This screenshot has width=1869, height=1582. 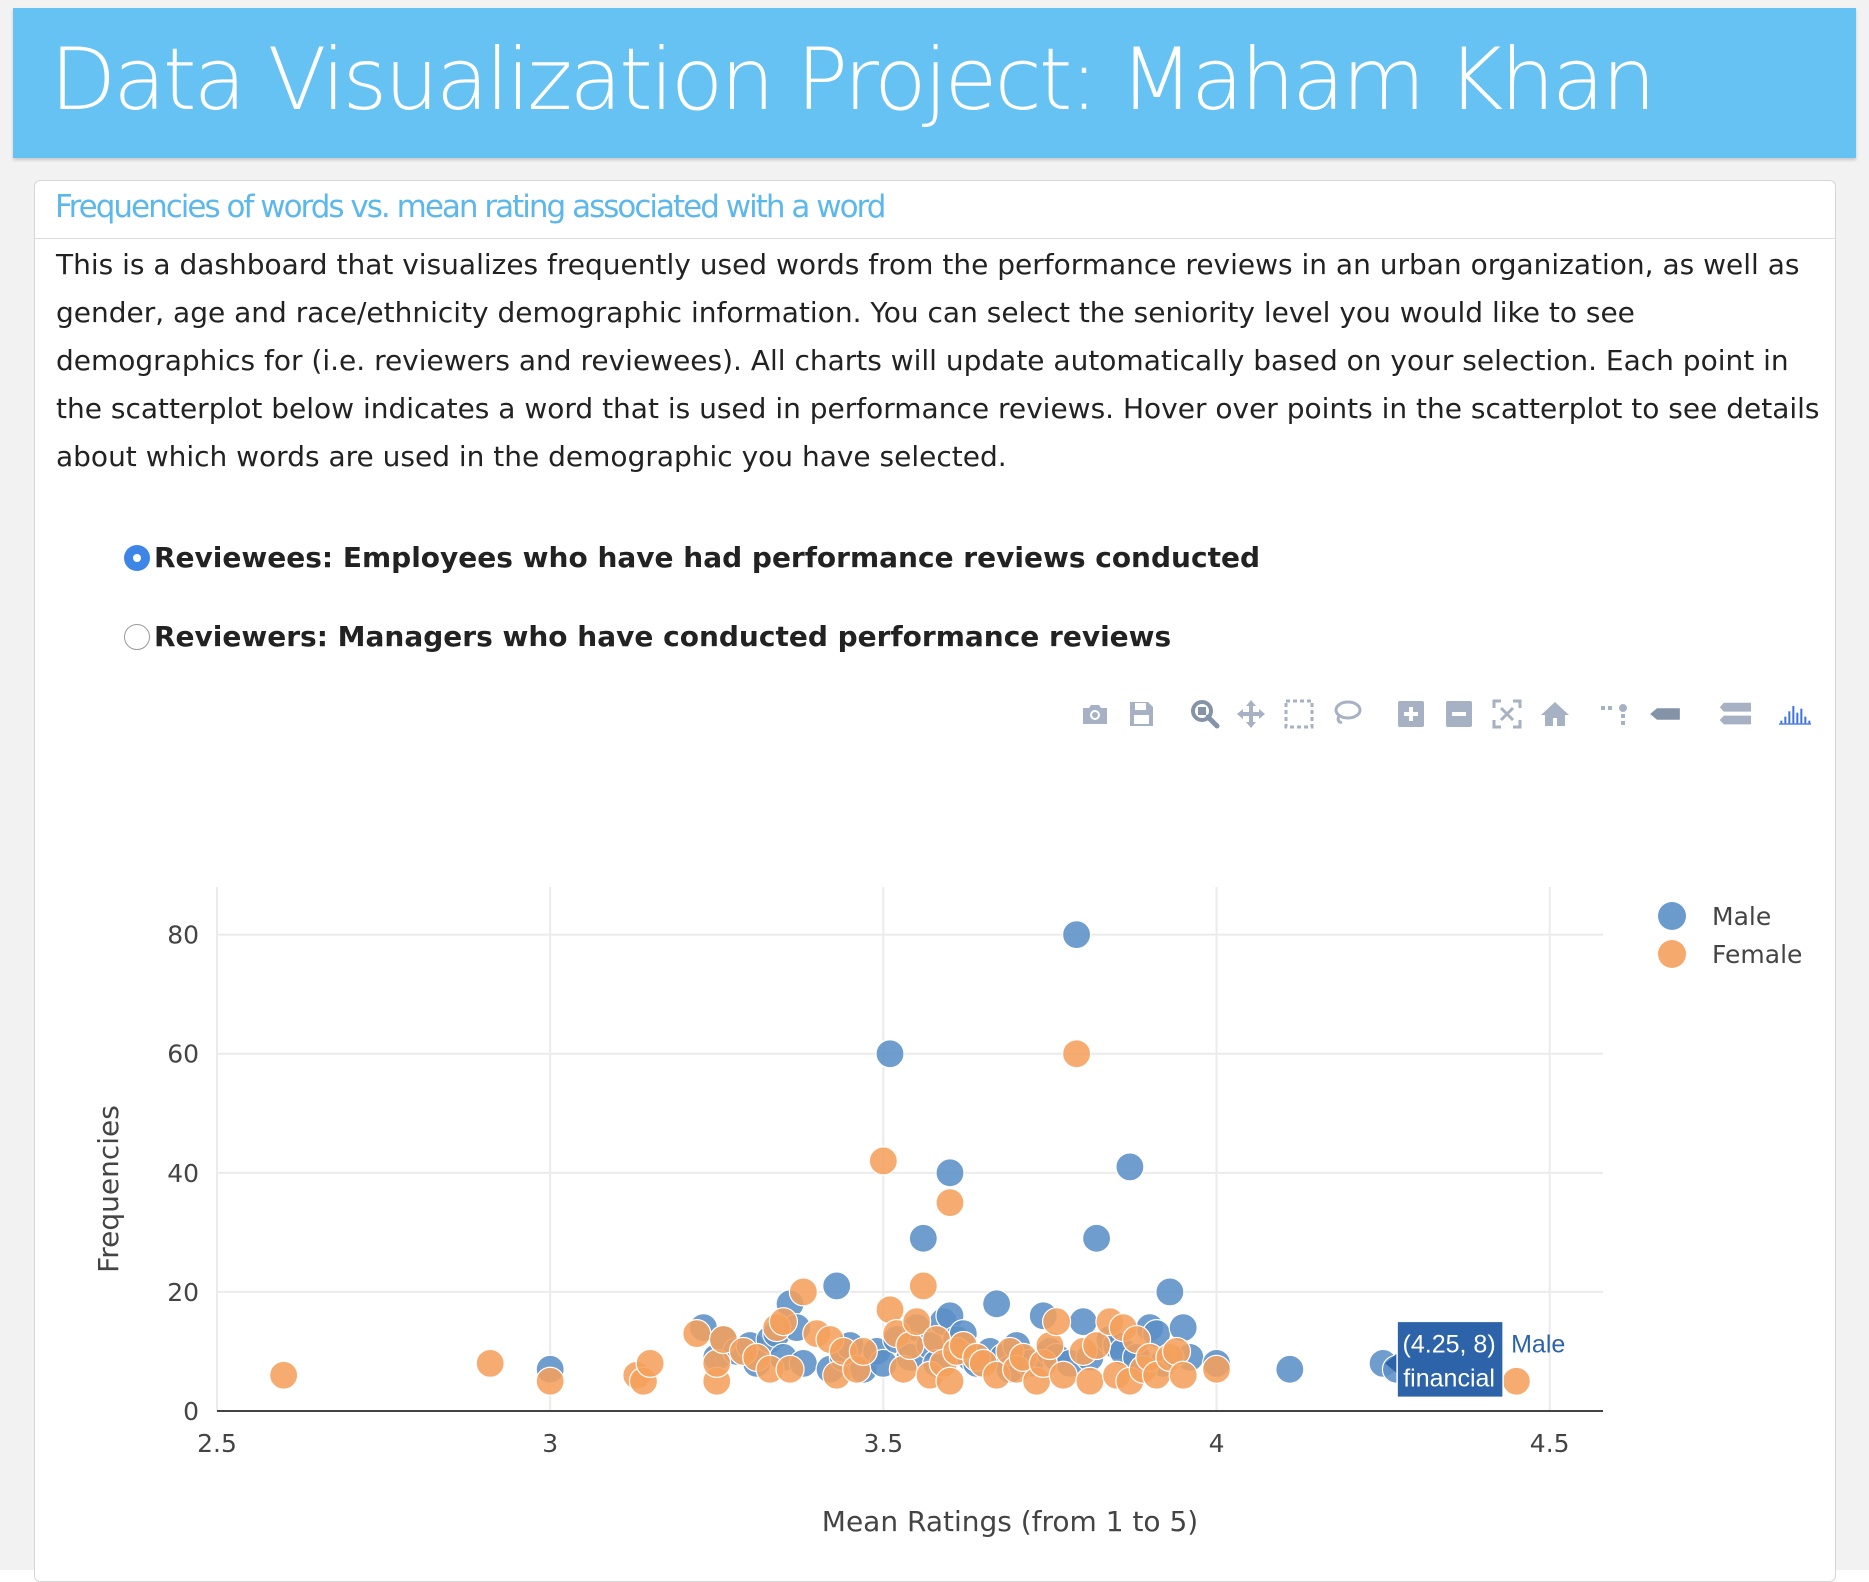 What do you see at coordinates (1795, 714) in the screenshot?
I see `plotly-logo-icon` at bounding box center [1795, 714].